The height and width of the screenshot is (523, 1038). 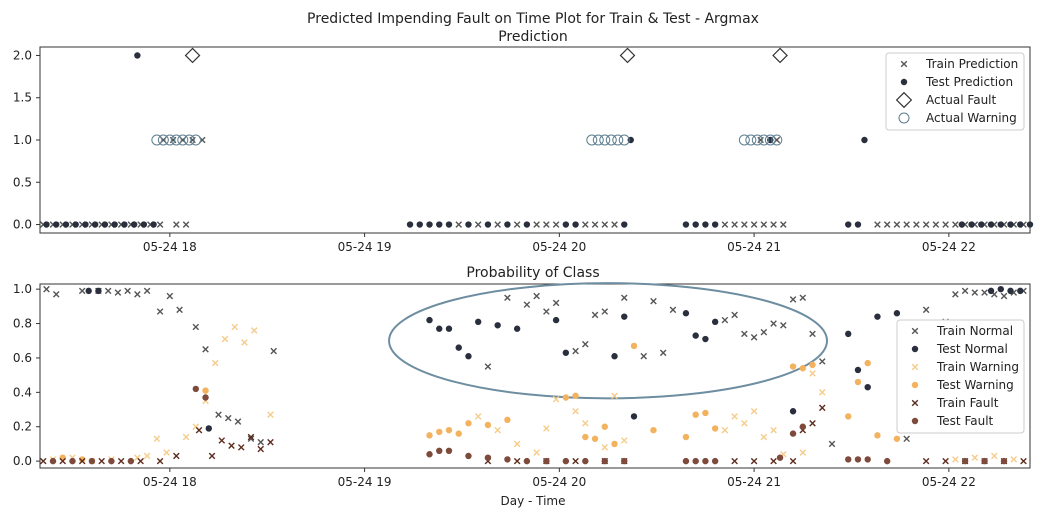 I want to click on x-tick-label: 05-24 22, so click(x=949, y=247).